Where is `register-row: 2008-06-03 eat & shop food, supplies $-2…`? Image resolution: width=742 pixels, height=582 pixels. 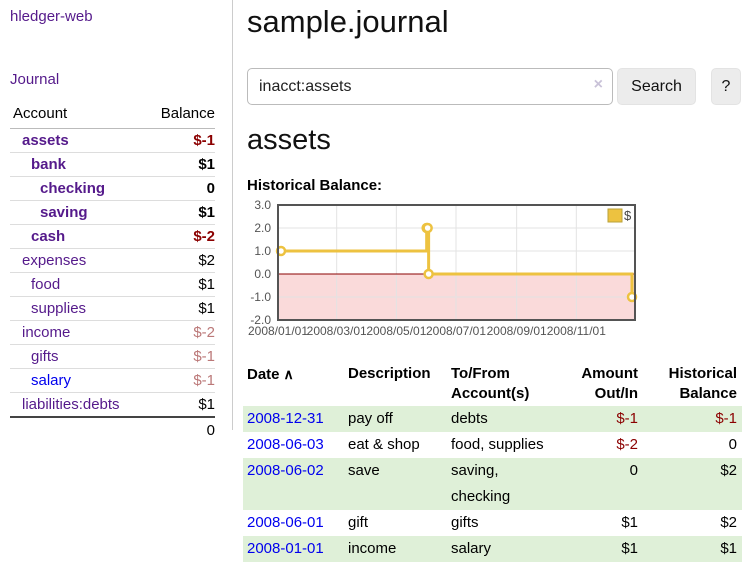 register-row: 2008-06-03 eat & shop food, supplies $-2… is located at coordinates (492, 445).